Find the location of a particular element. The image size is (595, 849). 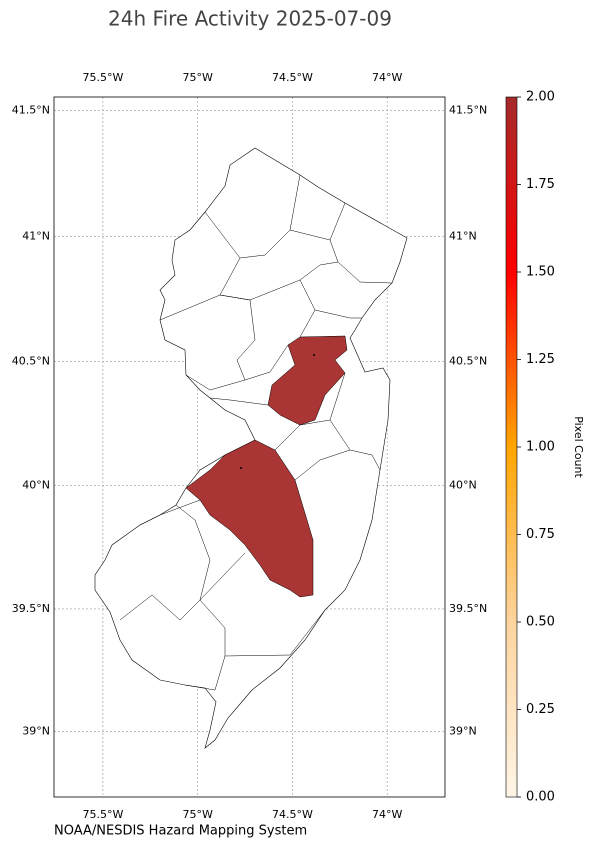

colorbar-tick-label: 1.75 is located at coordinates (540, 184).